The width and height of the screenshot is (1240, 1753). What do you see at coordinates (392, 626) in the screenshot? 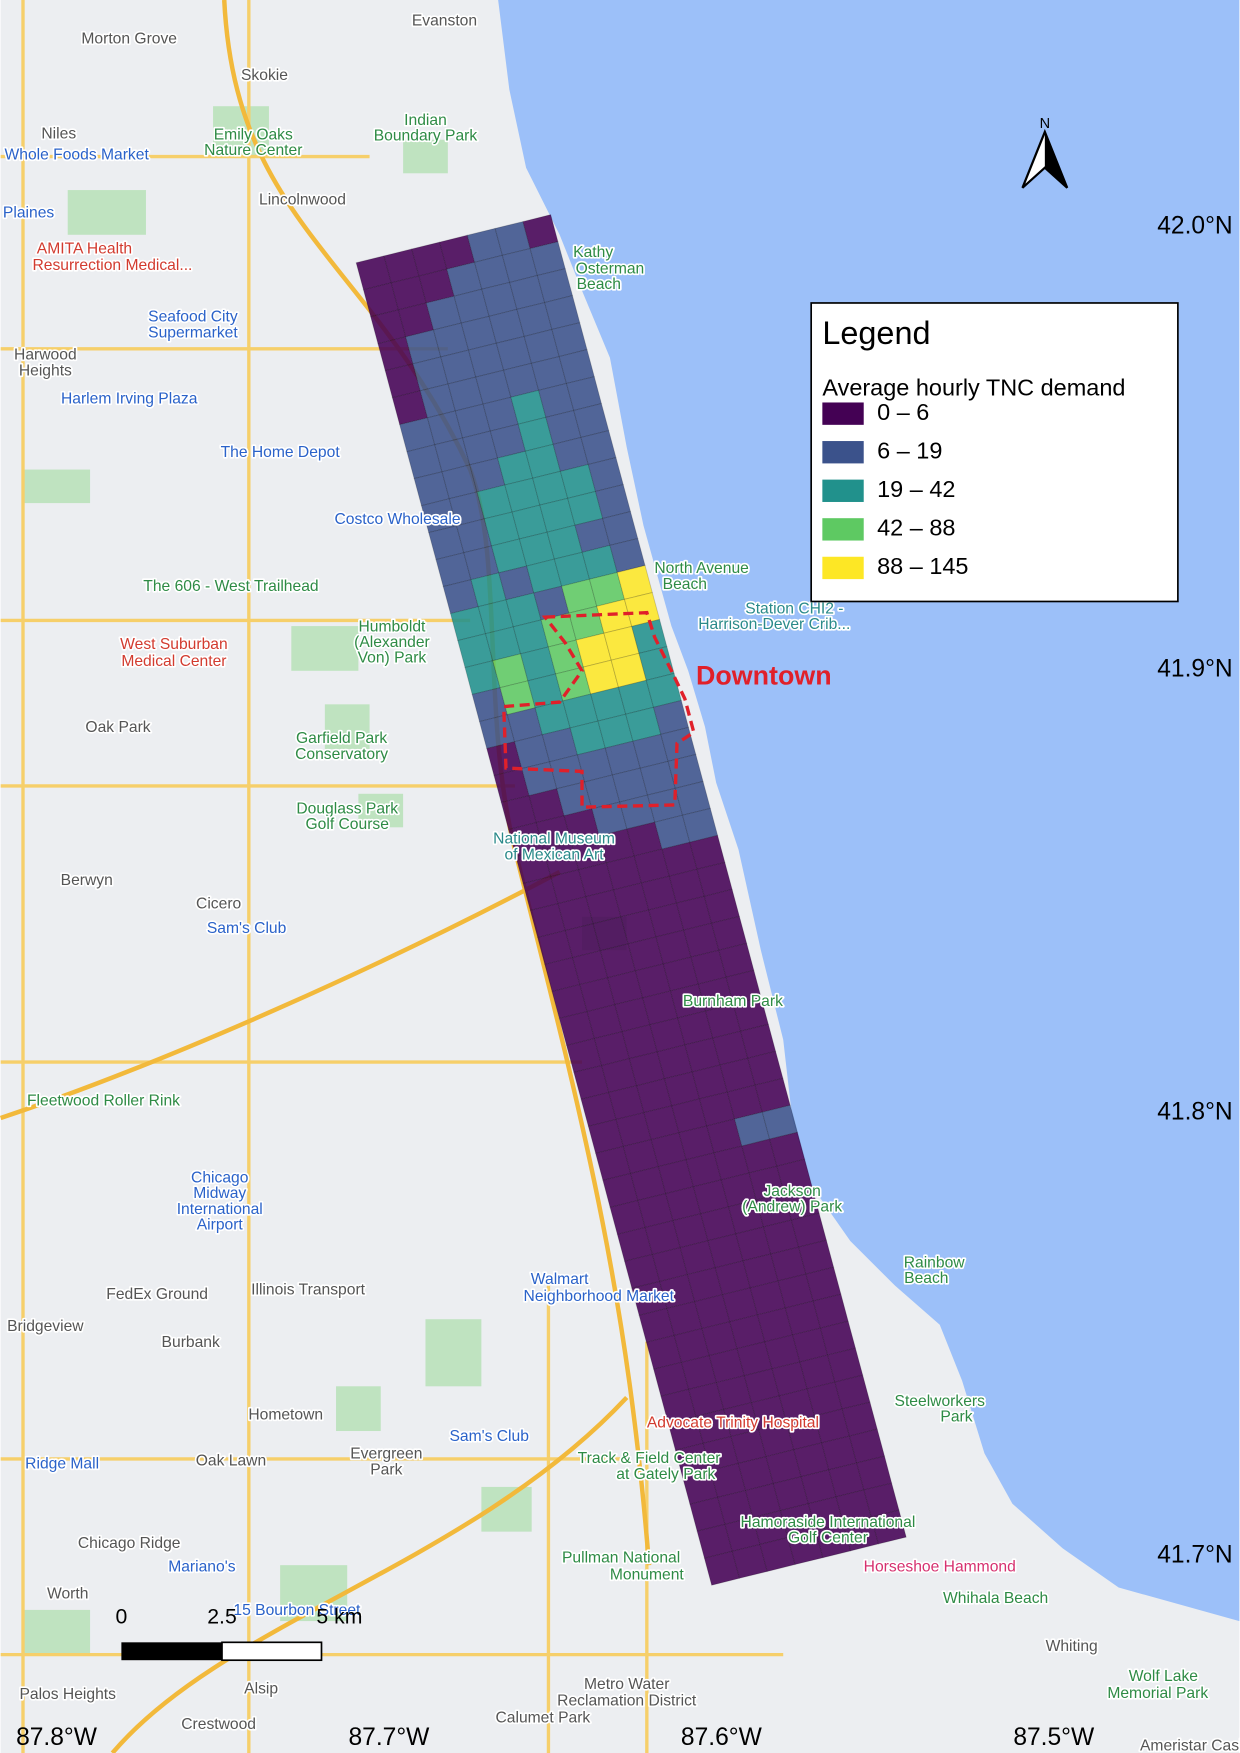
I see `place-label: Humboldt` at bounding box center [392, 626].